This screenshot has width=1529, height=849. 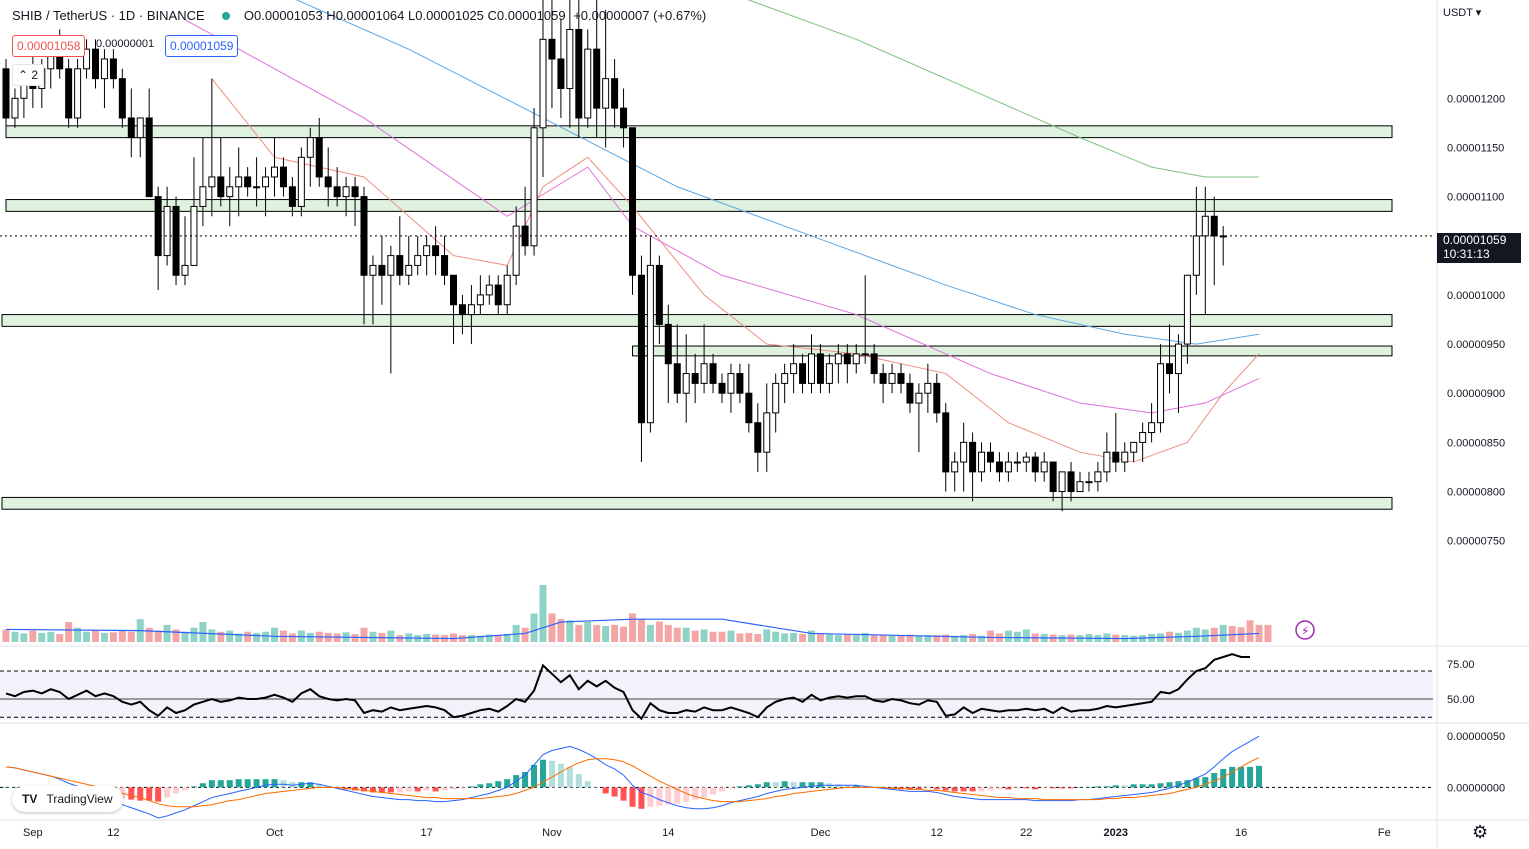 I want to click on currency-selector: USDT ▾, so click(x=1462, y=13).